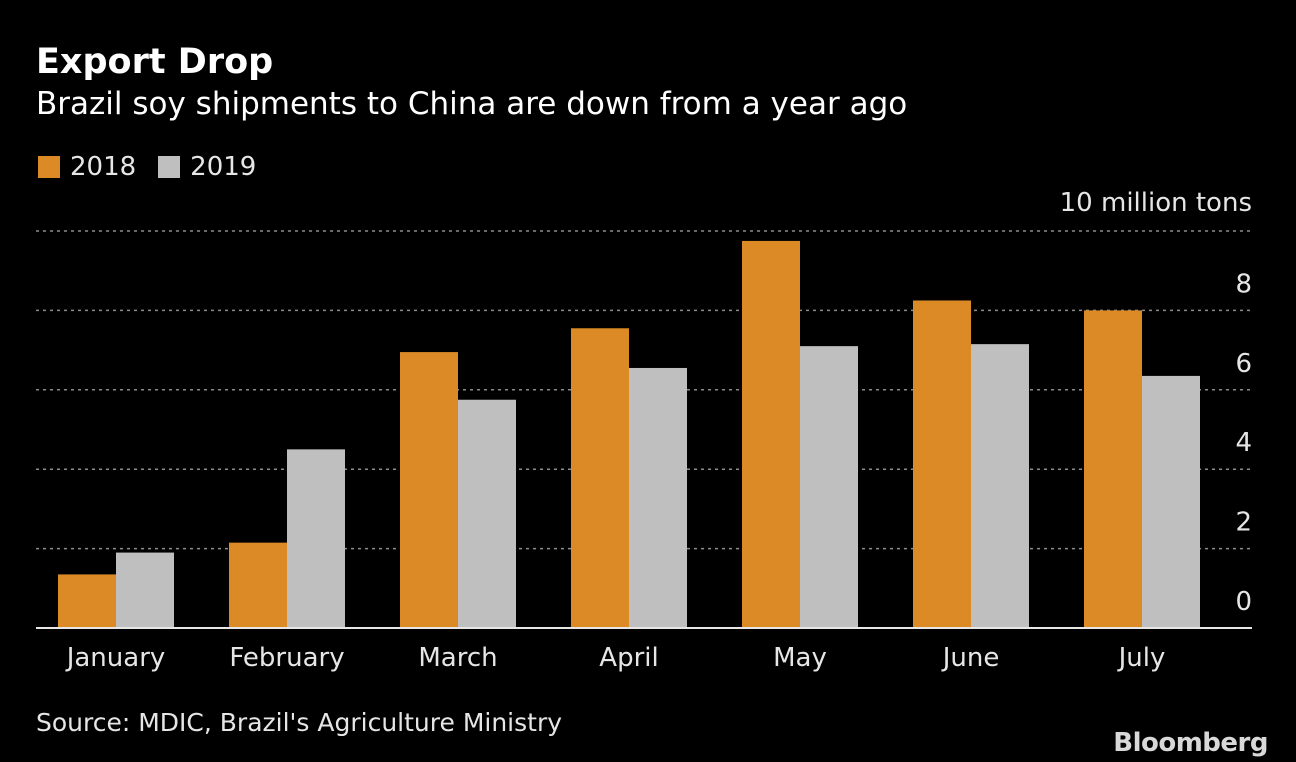 This screenshot has height=762, width=1296. Describe the element at coordinates (829, 487) in the screenshot. I see `bar-2019-may` at that location.